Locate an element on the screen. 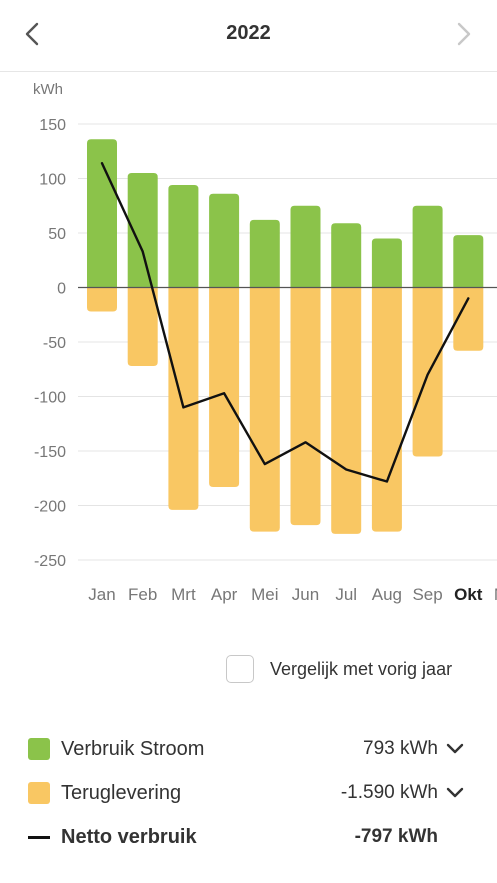  x-tick-label: Feb is located at coordinates (142, 594).